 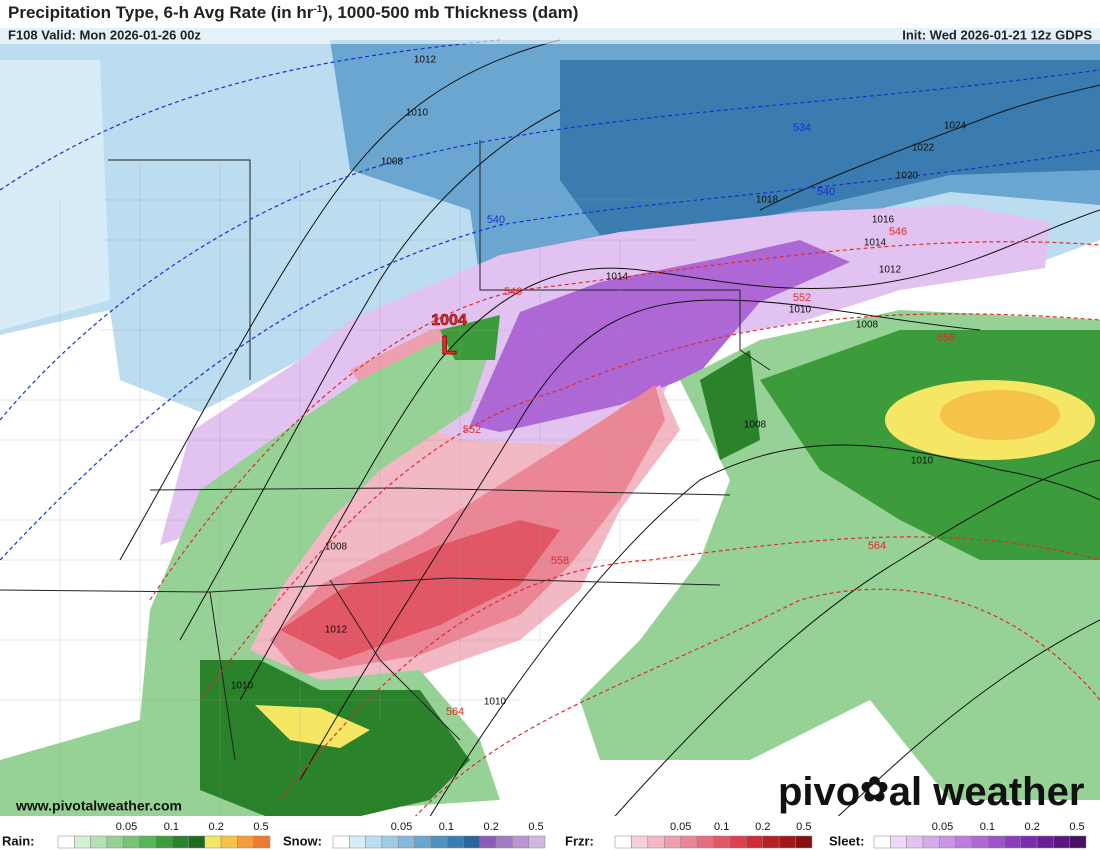 What do you see at coordinates (449, 320) in the screenshot?
I see `low-pressure: 1004` at bounding box center [449, 320].